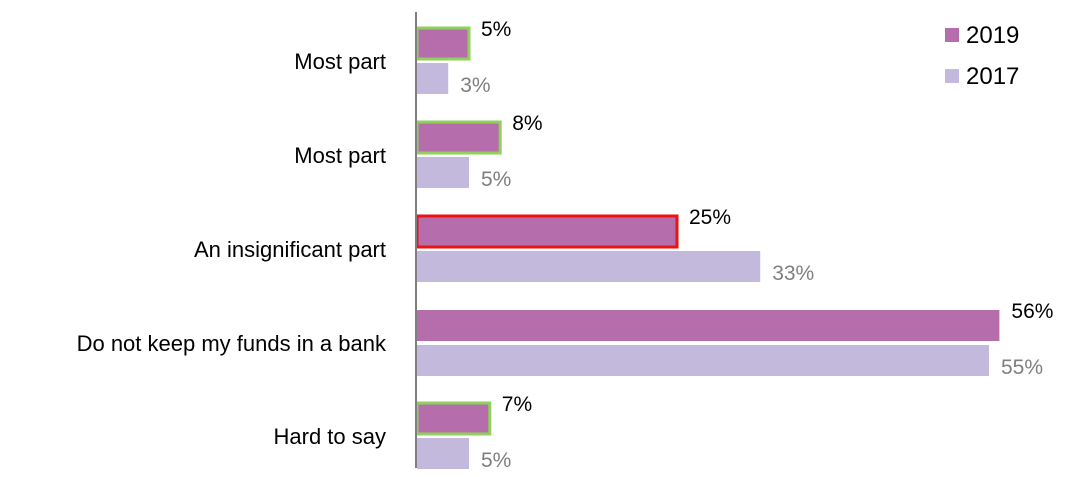 This screenshot has width=1080, height=477. I want to click on value-label-2019: 56%, so click(1032, 311).